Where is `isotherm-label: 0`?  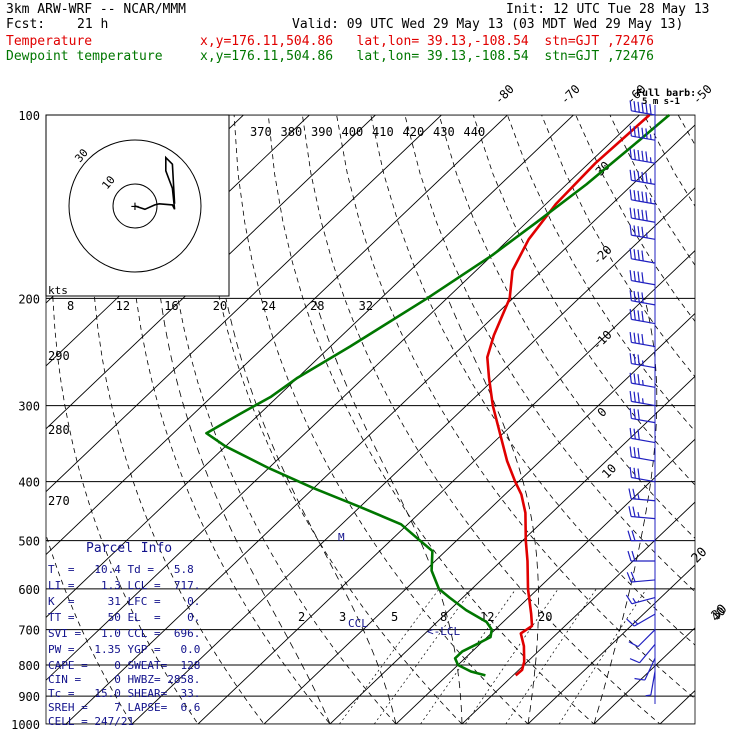
isotherm-label: 0 is located at coordinates (602, 412).